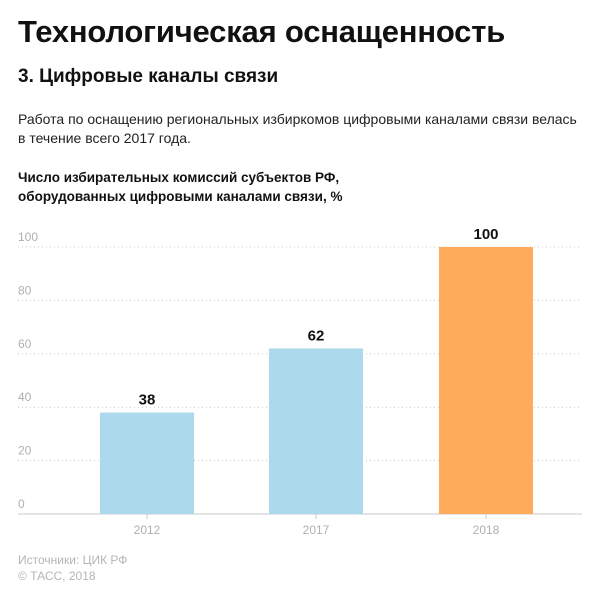  Describe the element at coordinates (486, 380) in the screenshot. I see `bar-2018` at that location.